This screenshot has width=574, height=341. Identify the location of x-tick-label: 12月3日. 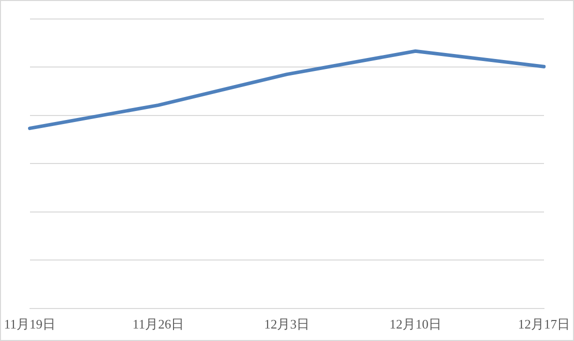
(287, 324).